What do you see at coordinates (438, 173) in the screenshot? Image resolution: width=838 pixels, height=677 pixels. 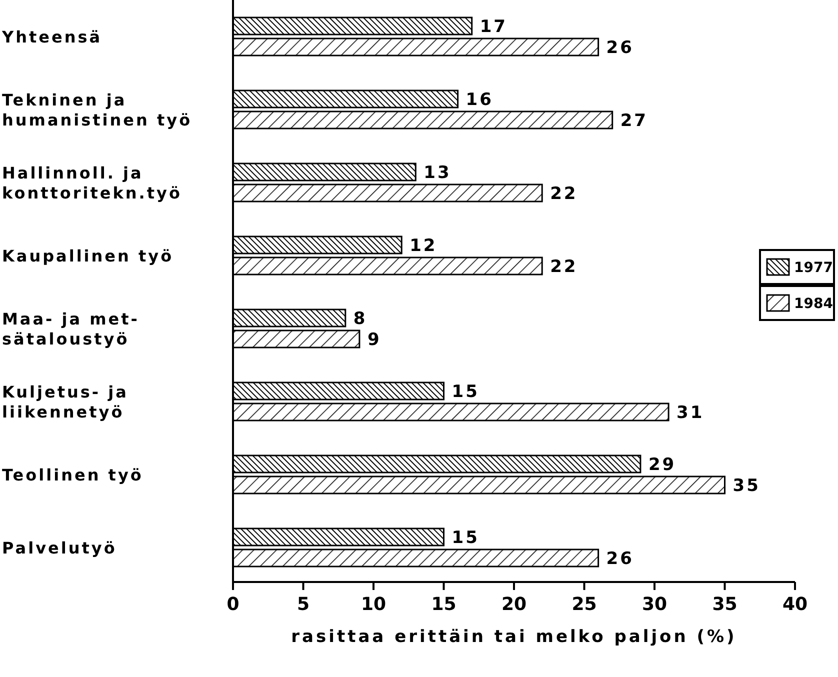 I see `data-label: 13` at bounding box center [438, 173].